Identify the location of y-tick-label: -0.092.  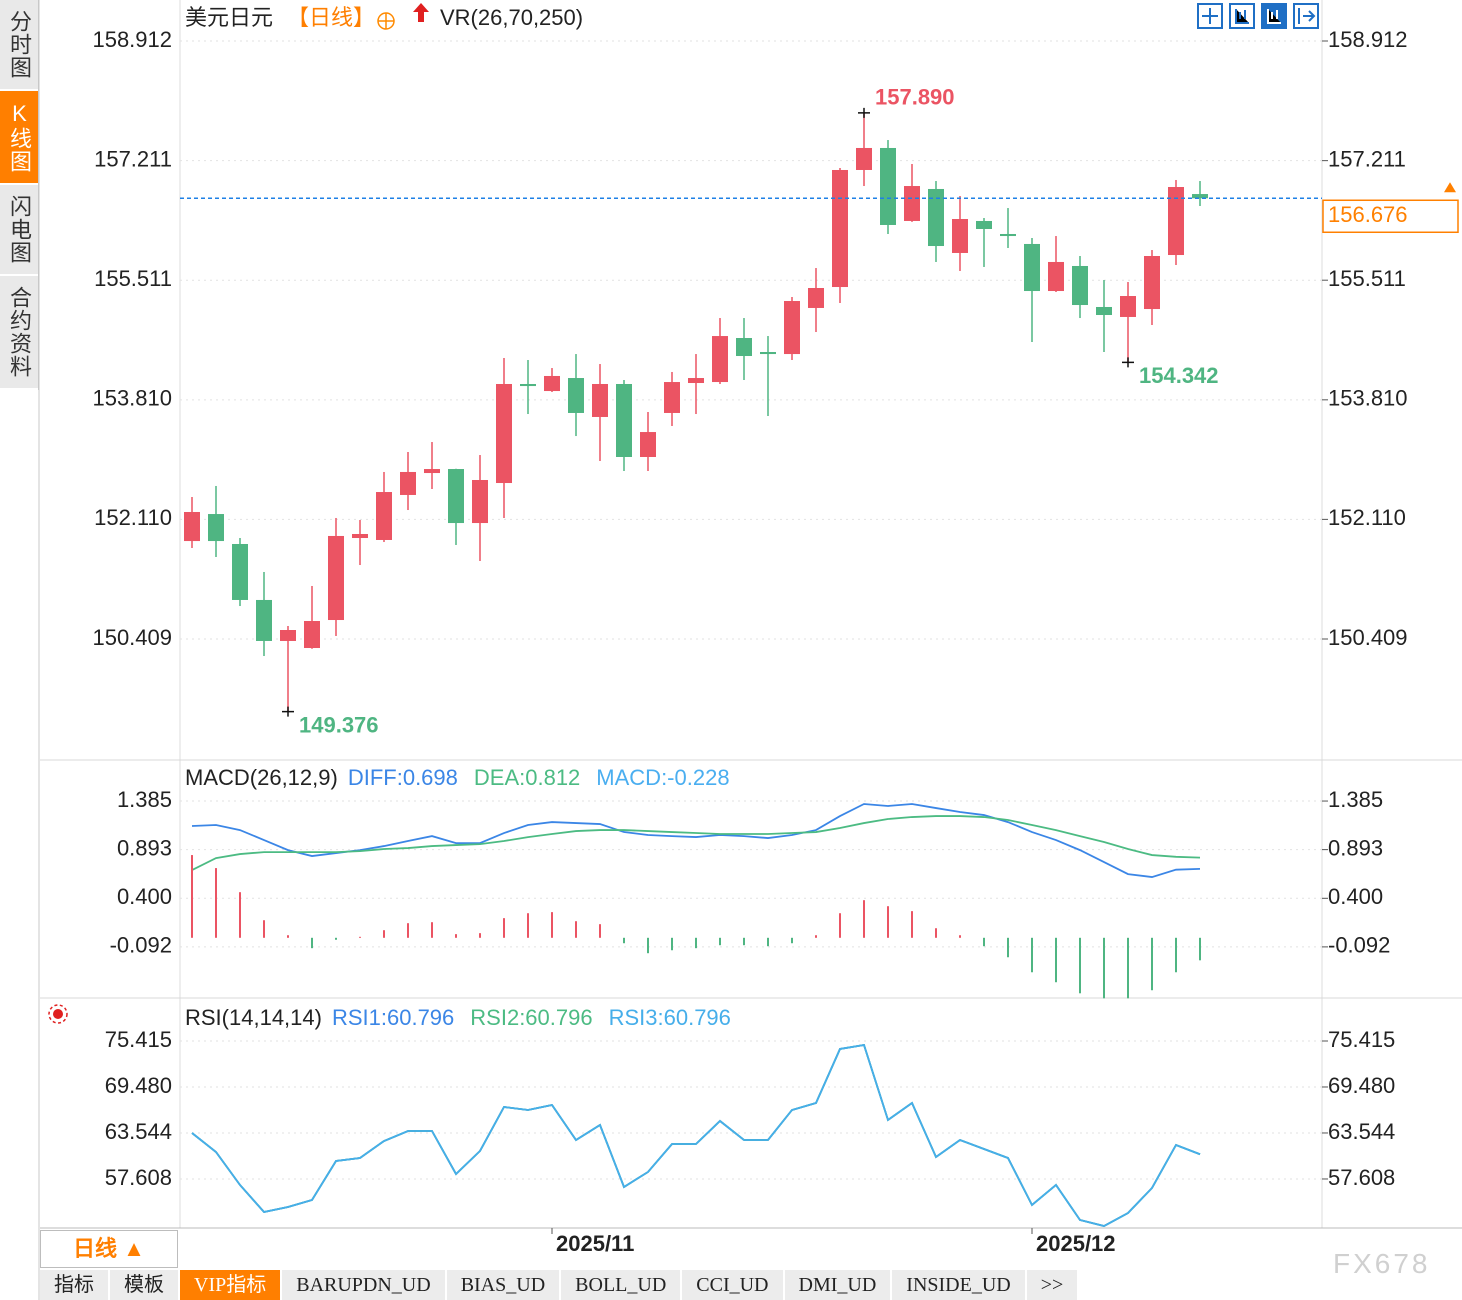
(141, 945).